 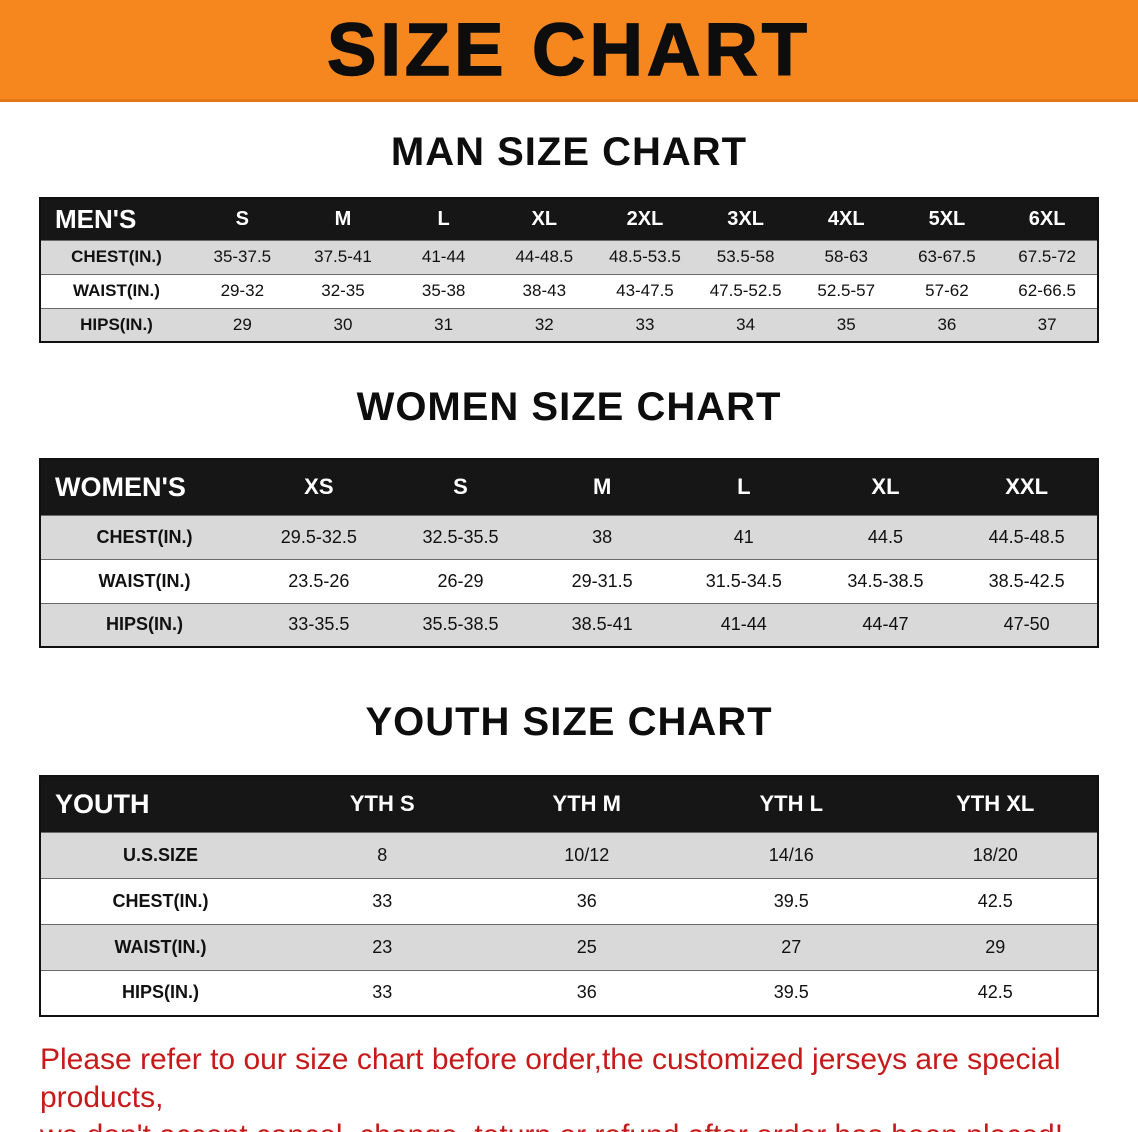 What do you see at coordinates (160, 854) in the screenshot?
I see `row-label-cell: U.S.SIZE` at bounding box center [160, 854].